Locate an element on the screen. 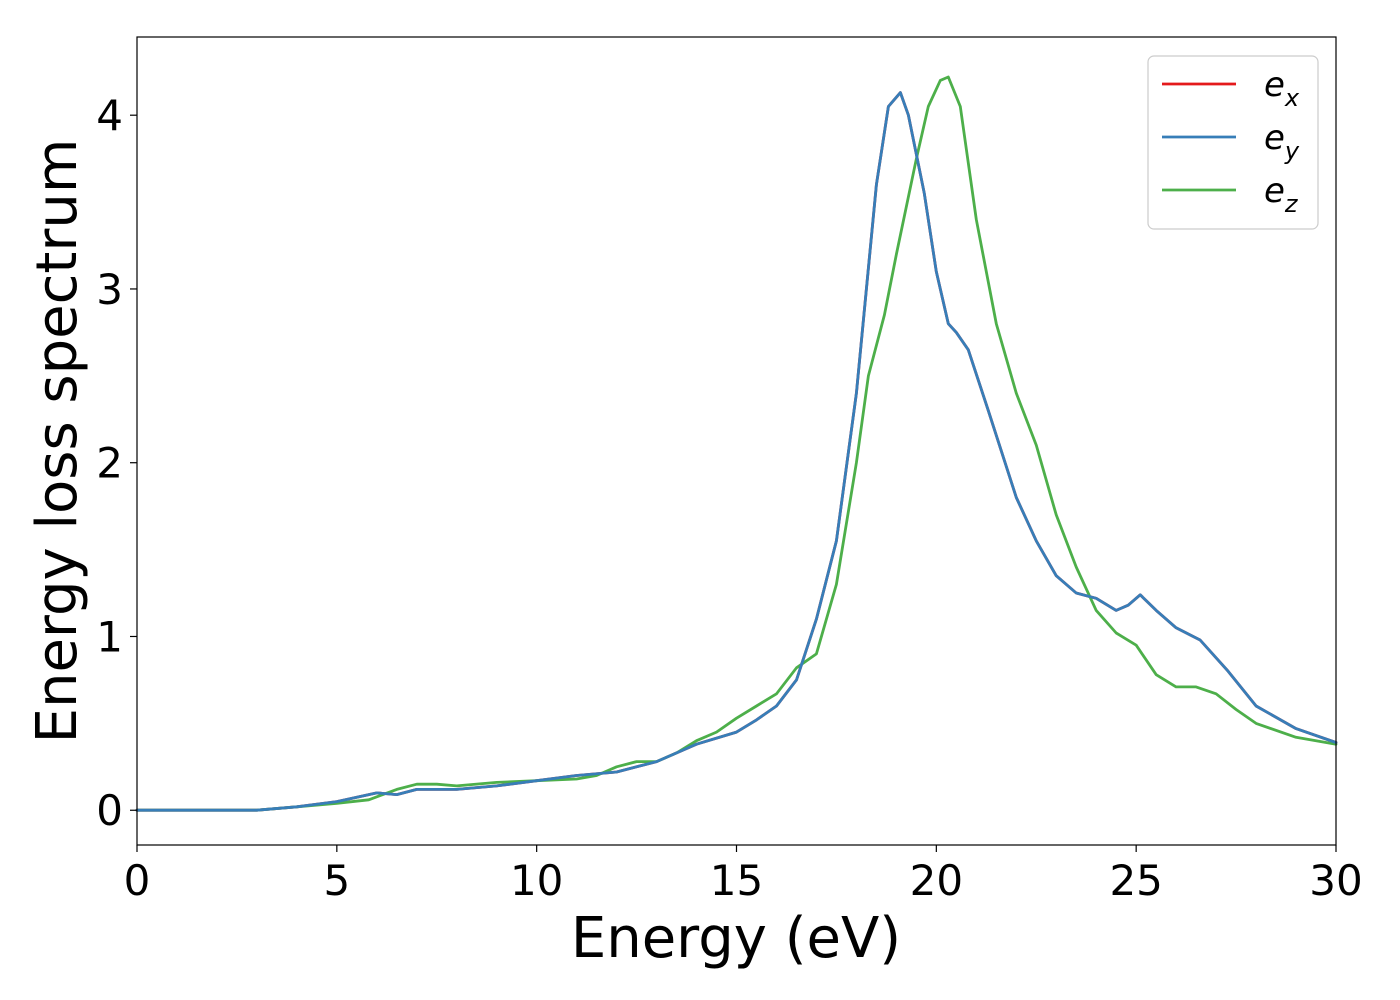  y-tick-label: 0 is located at coordinates (109, 810).